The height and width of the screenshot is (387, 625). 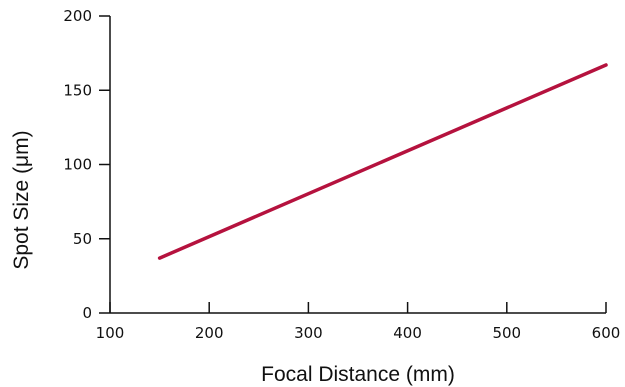 What do you see at coordinates (21, 199) in the screenshot?
I see `y-axis-title: Spot Size (μm)` at bounding box center [21, 199].